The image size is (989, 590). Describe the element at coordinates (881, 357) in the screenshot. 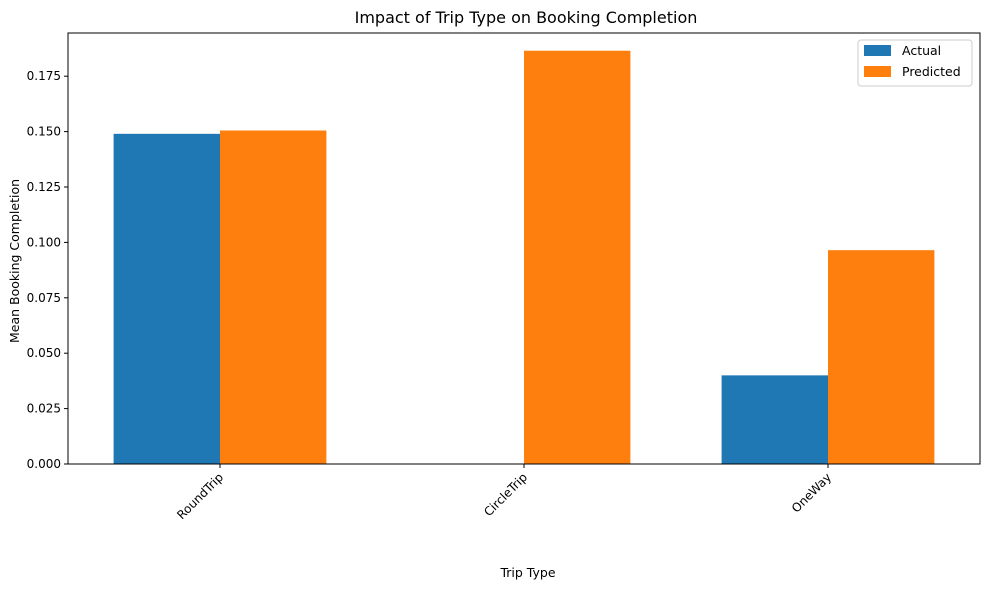

I see `bar-predicted-oneway` at that location.